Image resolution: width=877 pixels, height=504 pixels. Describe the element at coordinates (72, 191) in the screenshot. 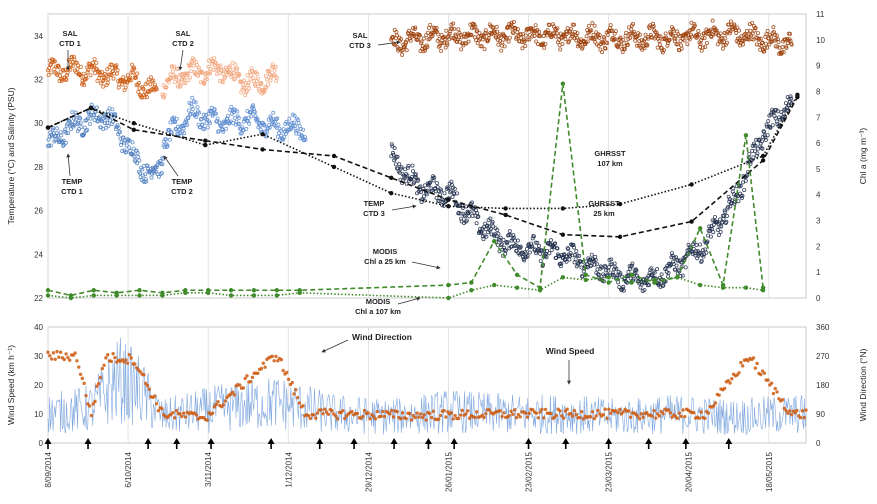

I see `annotation-temp-ctd1-line2: CTD 1` at that location.